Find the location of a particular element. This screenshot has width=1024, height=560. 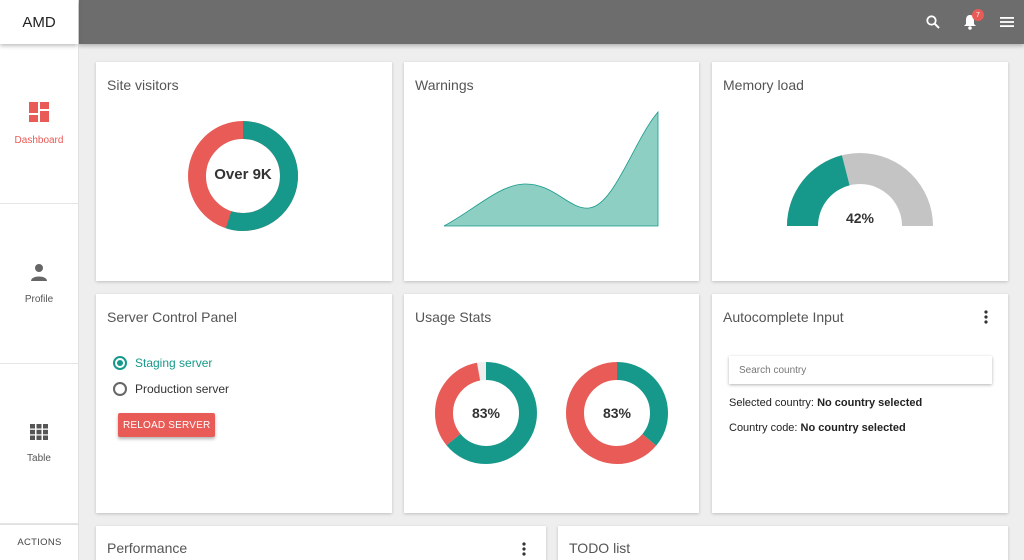

top-app-bar: 7 is located at coordinates (551, 22).